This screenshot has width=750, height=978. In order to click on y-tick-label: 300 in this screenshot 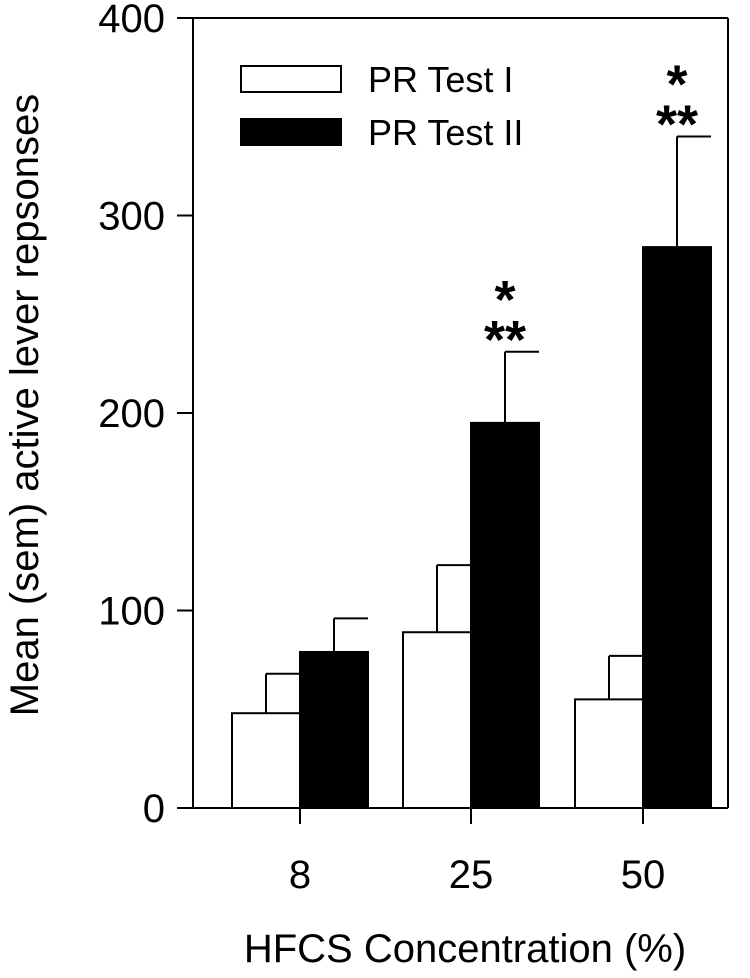, I will do `click(131, 217)`.